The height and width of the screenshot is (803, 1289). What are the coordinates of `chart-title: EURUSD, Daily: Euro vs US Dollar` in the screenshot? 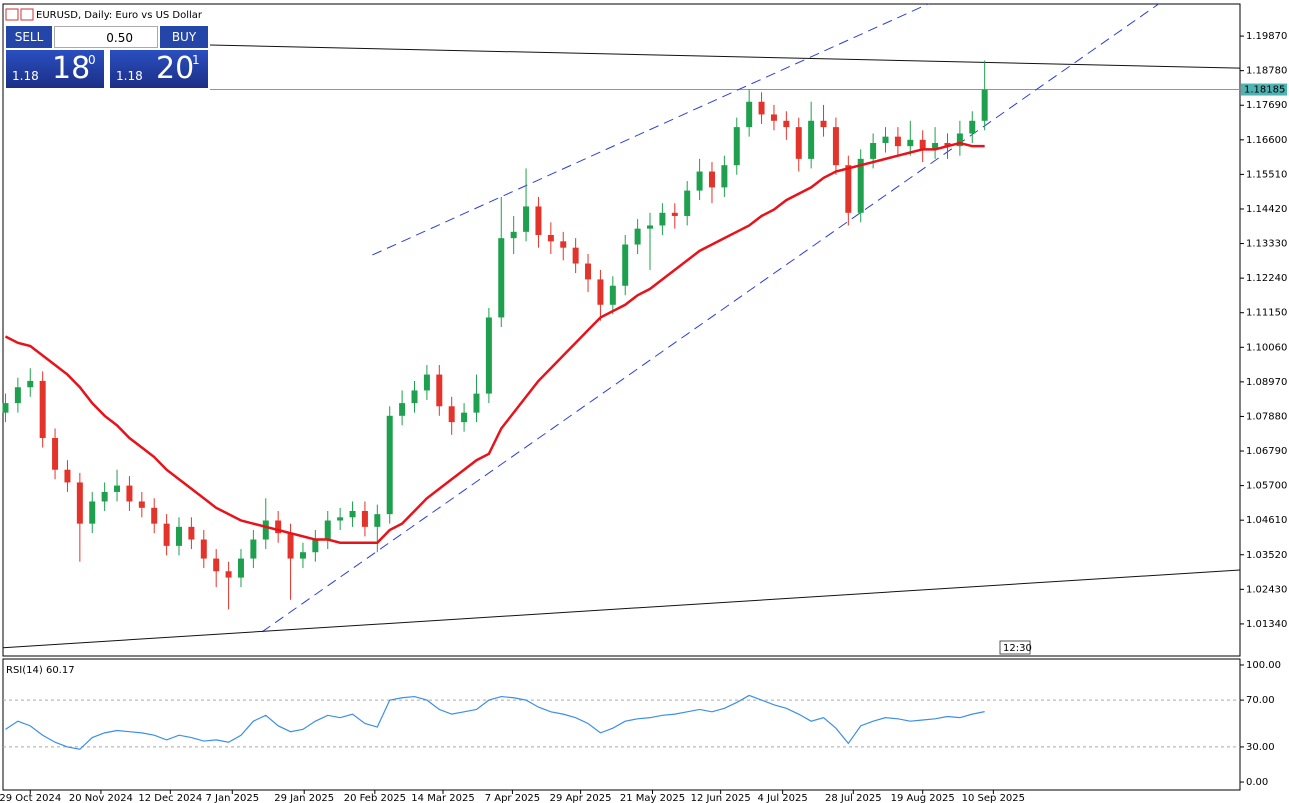 It's located at (119, 15).